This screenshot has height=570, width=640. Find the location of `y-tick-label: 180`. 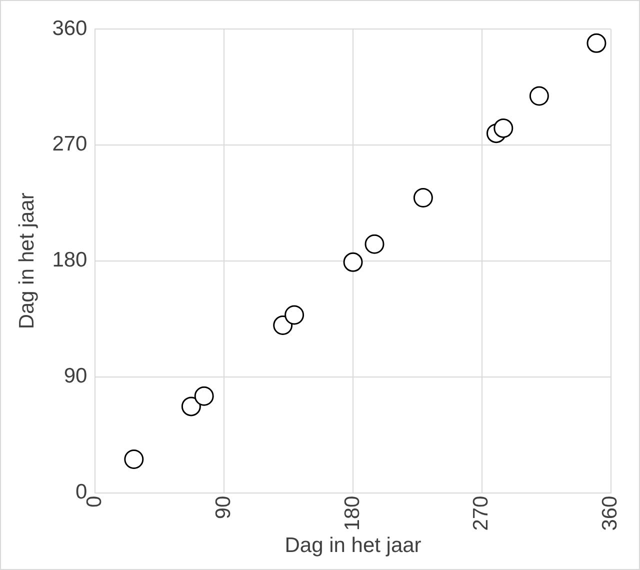

y-tick-label: 180 is located at coordinates (70, 260).